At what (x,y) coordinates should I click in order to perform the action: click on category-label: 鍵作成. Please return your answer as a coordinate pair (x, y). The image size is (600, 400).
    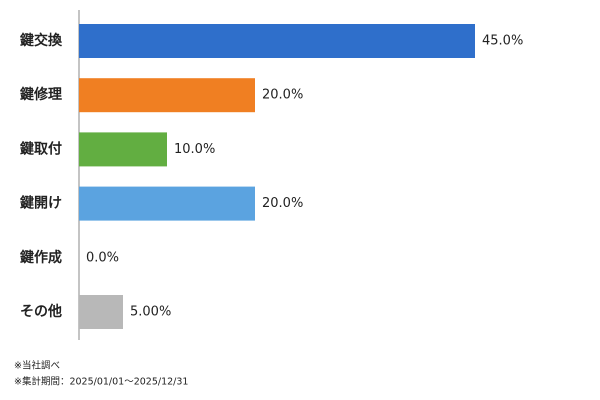
    Looking at the image, I should click on (41, 257).